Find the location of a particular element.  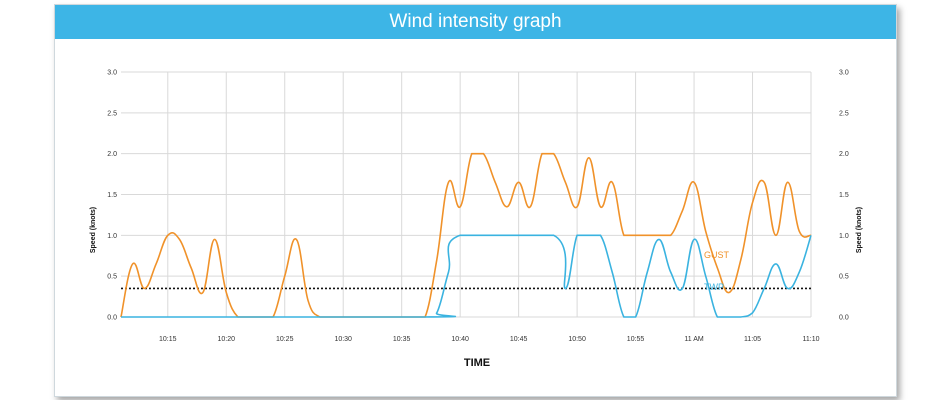

x-tick-label: 11 AM is located at coordinates (693, 339).